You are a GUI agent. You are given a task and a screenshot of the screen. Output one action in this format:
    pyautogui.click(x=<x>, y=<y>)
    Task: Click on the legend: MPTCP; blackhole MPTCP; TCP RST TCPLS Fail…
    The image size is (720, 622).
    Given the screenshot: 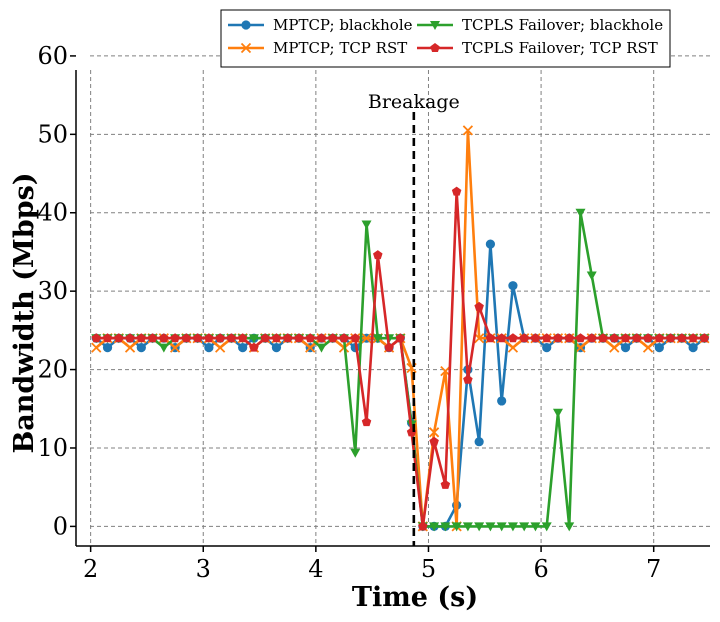 What is the action you would take?
    pyautogui.click(x=445, y=38)
    